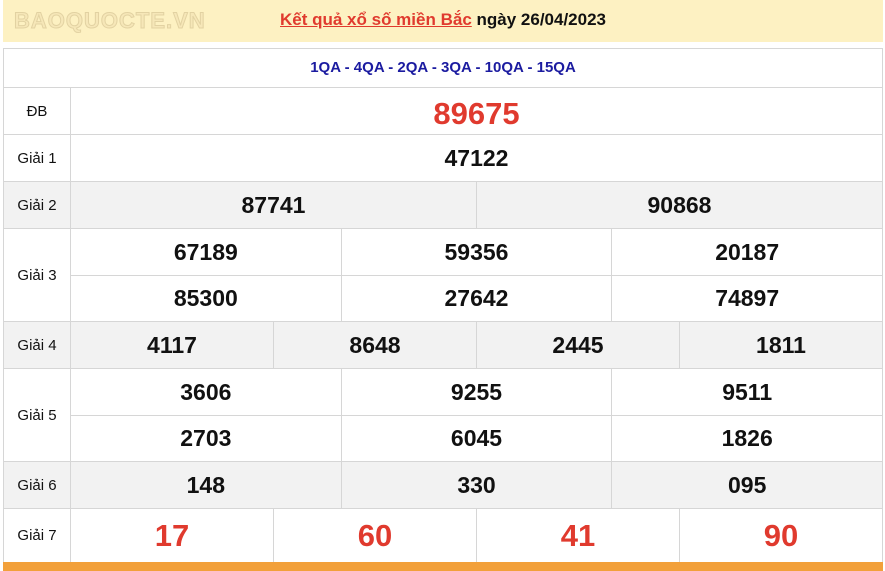 The height and width of the screenshot is (571, 885). What do you see at coordinates (206, 484) in the screenshot?
I see `prize-number: 148` at bounding box center [206, 484].